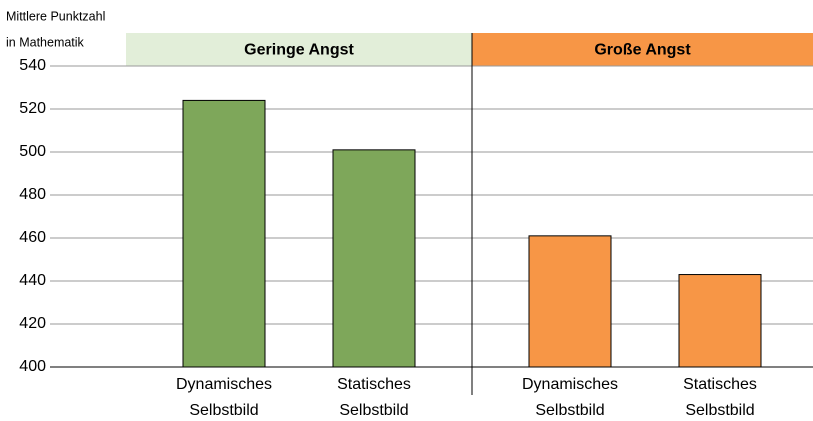 The width and height of the screenshot is (813, 421). I want to click on group-header-label: Große Angst, so click(642, 50).